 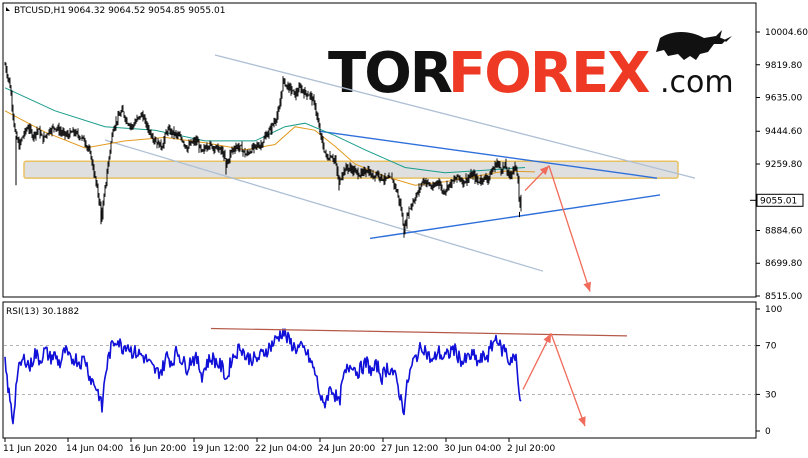 I want to click on time-tick-label: 19 Jun 12:00, so click(x=220, y=449).